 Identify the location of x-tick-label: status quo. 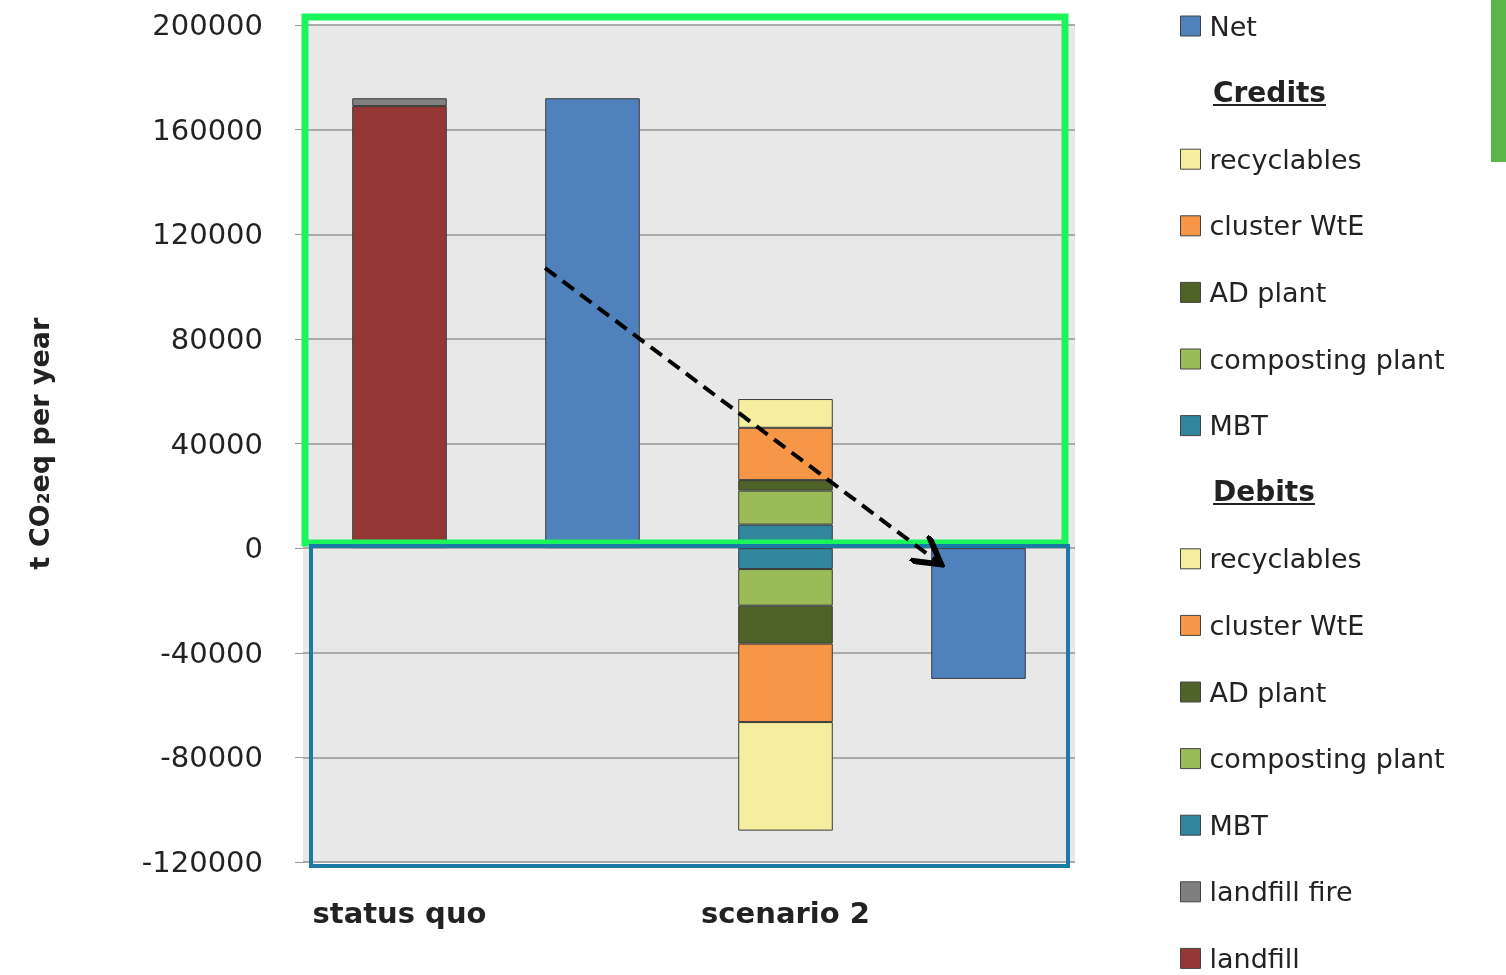
(399, 912).